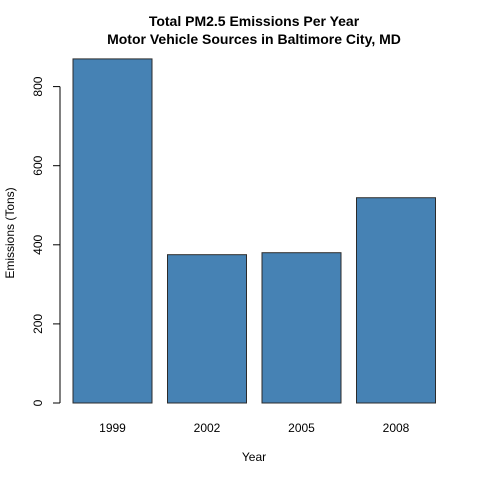  What do you see at coordinates (112, 231) in the screenshot?
I see `bar-1999` at bounding box center [112, 231].